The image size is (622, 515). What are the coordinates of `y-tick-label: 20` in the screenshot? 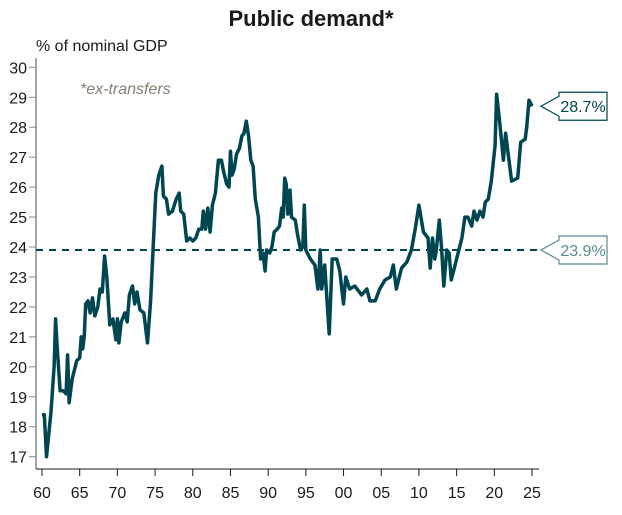 It's located at (18, 368).